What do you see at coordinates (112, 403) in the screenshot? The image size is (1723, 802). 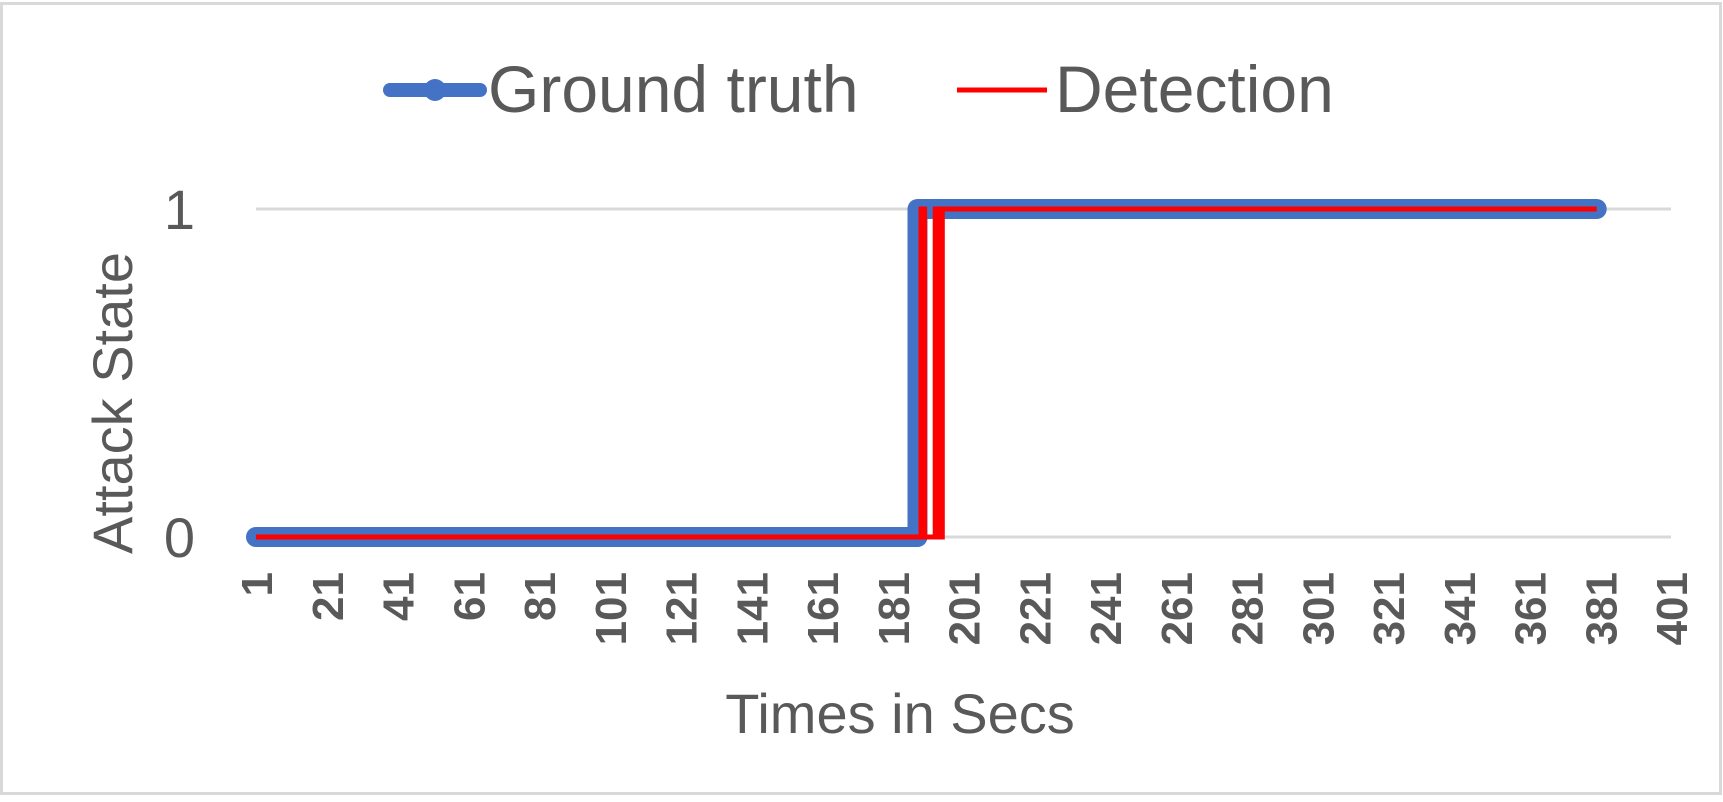 I see `y-axis-title: Attack State` at bounding box center [112, 403].